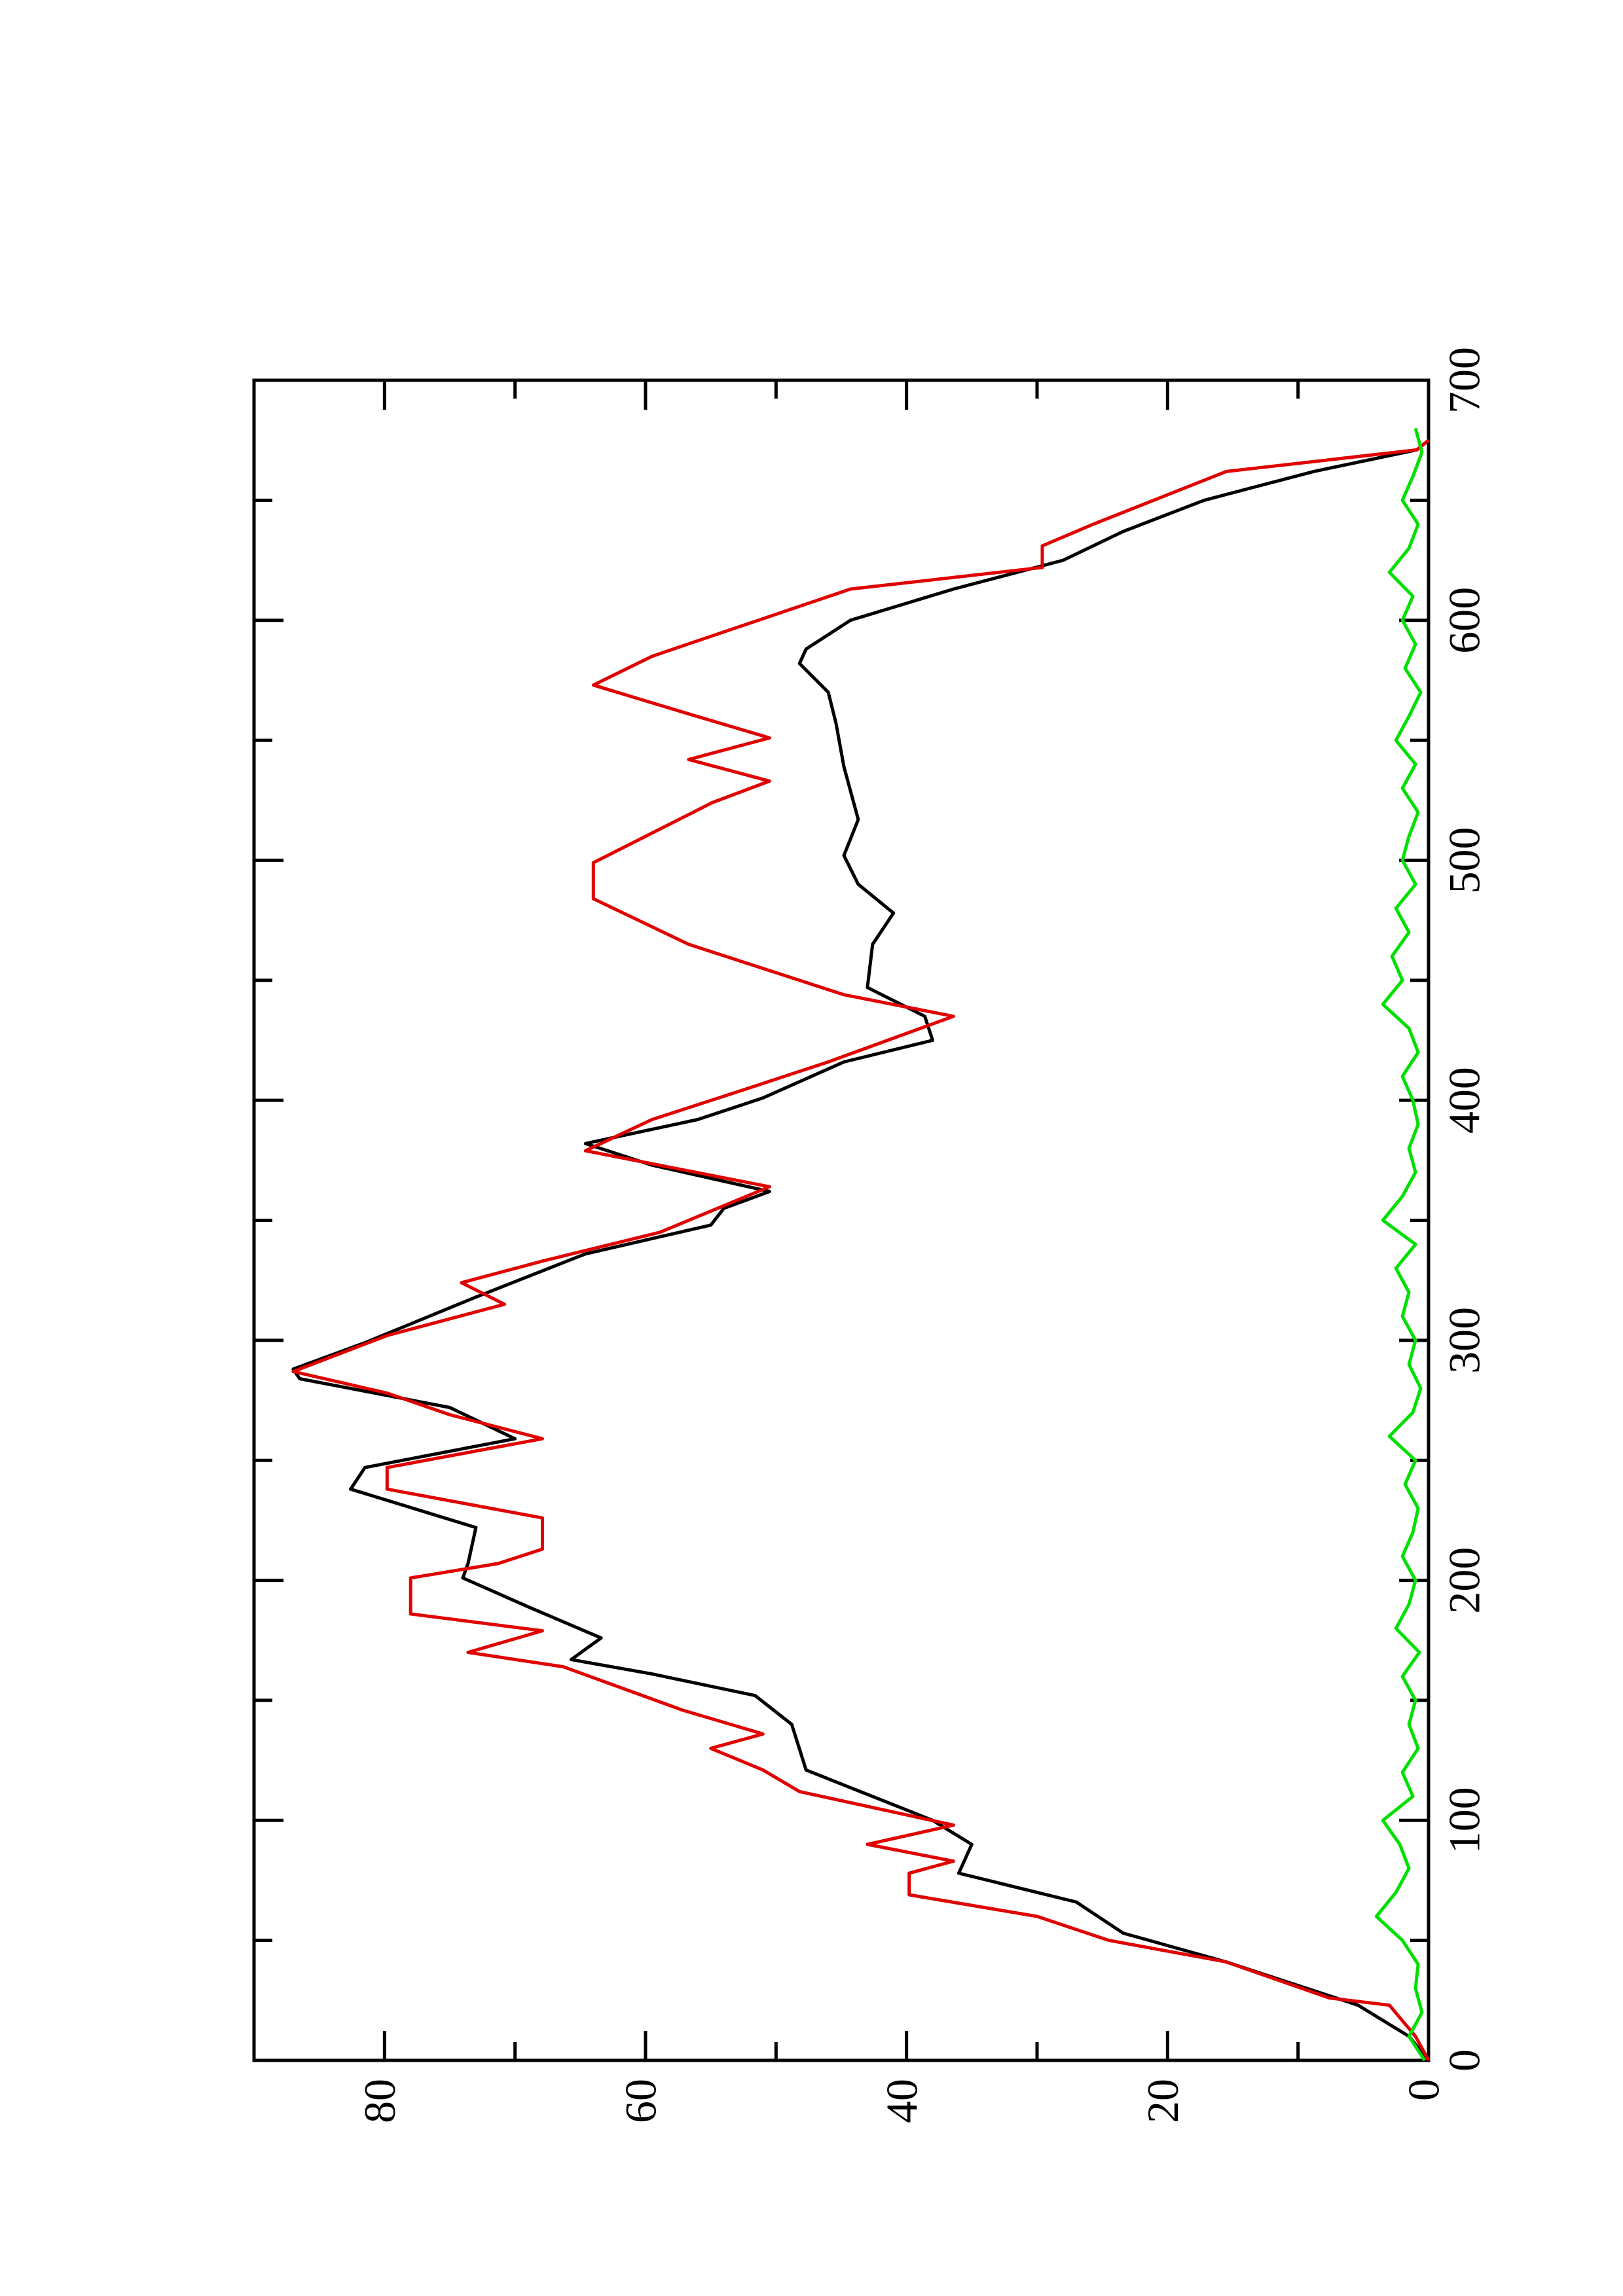 This screenshot has height=2296, width=1623. I want to click on x-tick-label: 300, so click(1464, 1340).